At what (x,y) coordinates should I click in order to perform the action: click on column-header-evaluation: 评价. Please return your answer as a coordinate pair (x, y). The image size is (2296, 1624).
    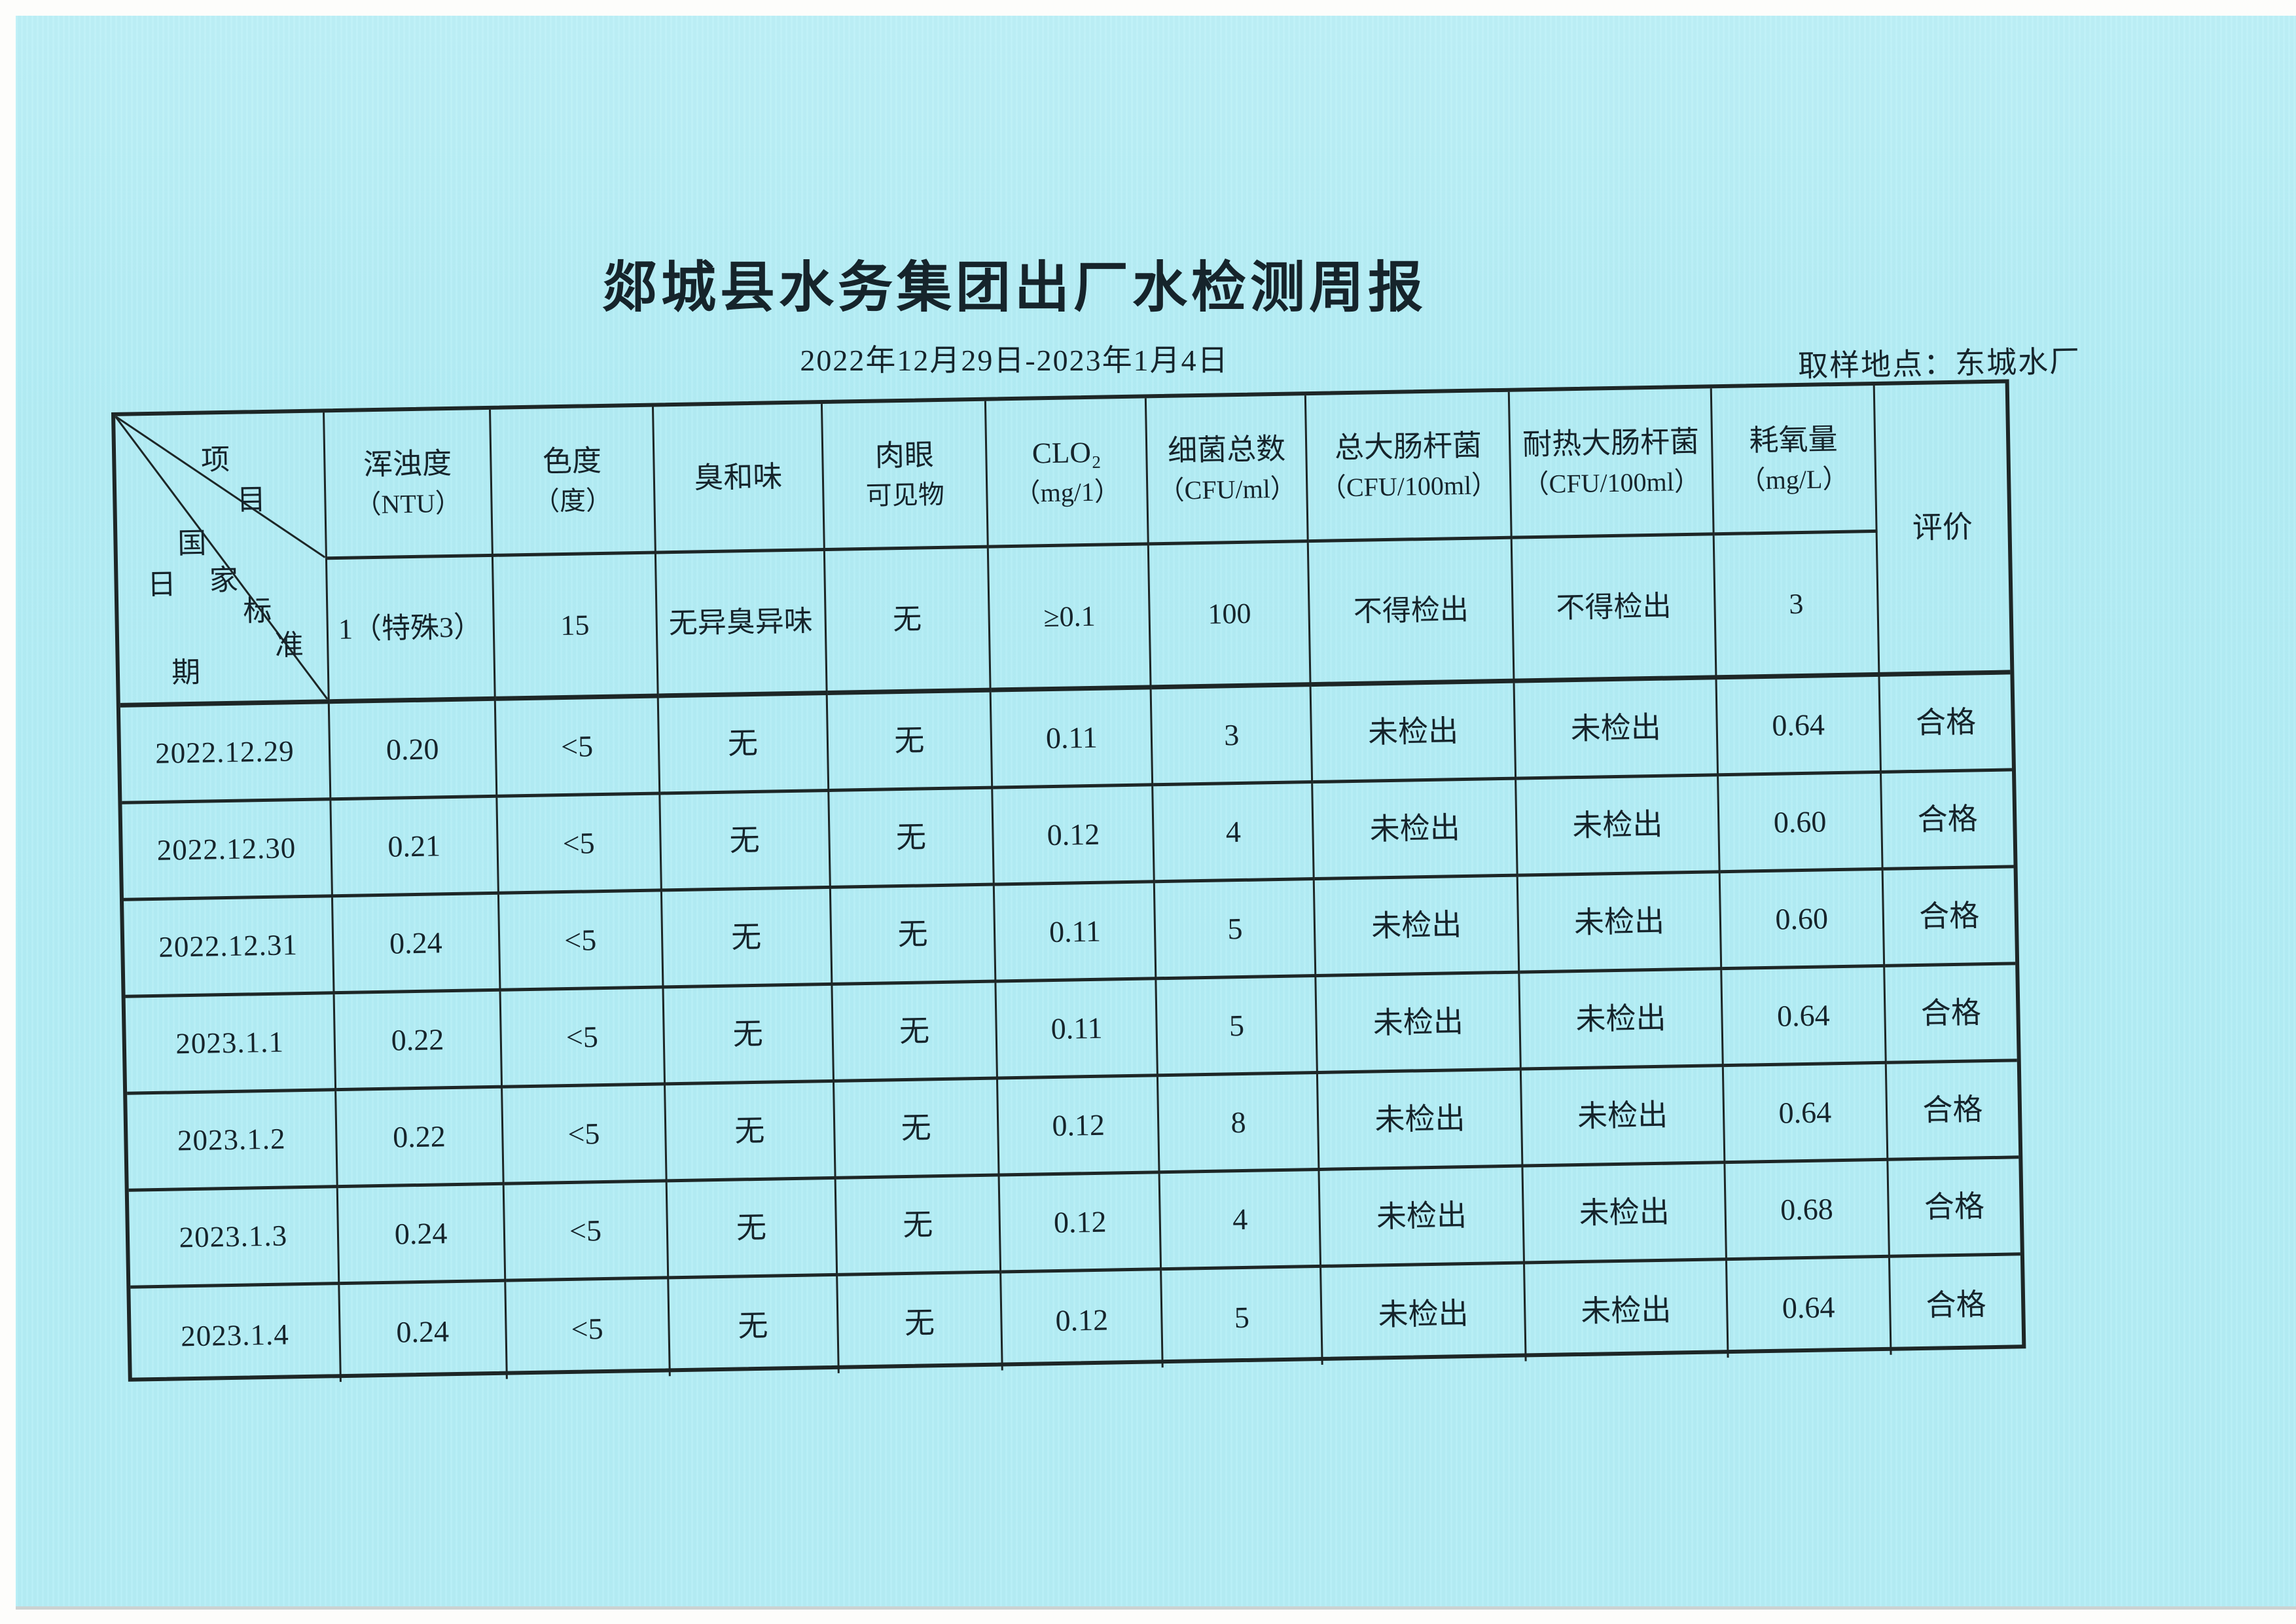
    Looking at the image, I should click on (1942, 530).